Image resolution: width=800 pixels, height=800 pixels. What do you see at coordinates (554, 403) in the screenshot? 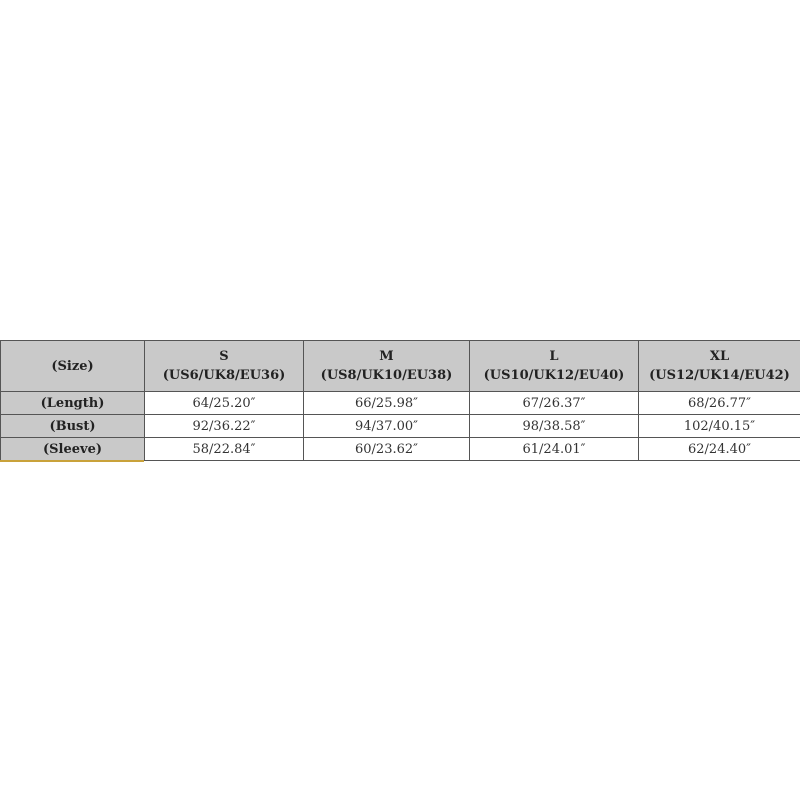
I see `table-cell: 67/26.37″` at bounding box center [554, 403].